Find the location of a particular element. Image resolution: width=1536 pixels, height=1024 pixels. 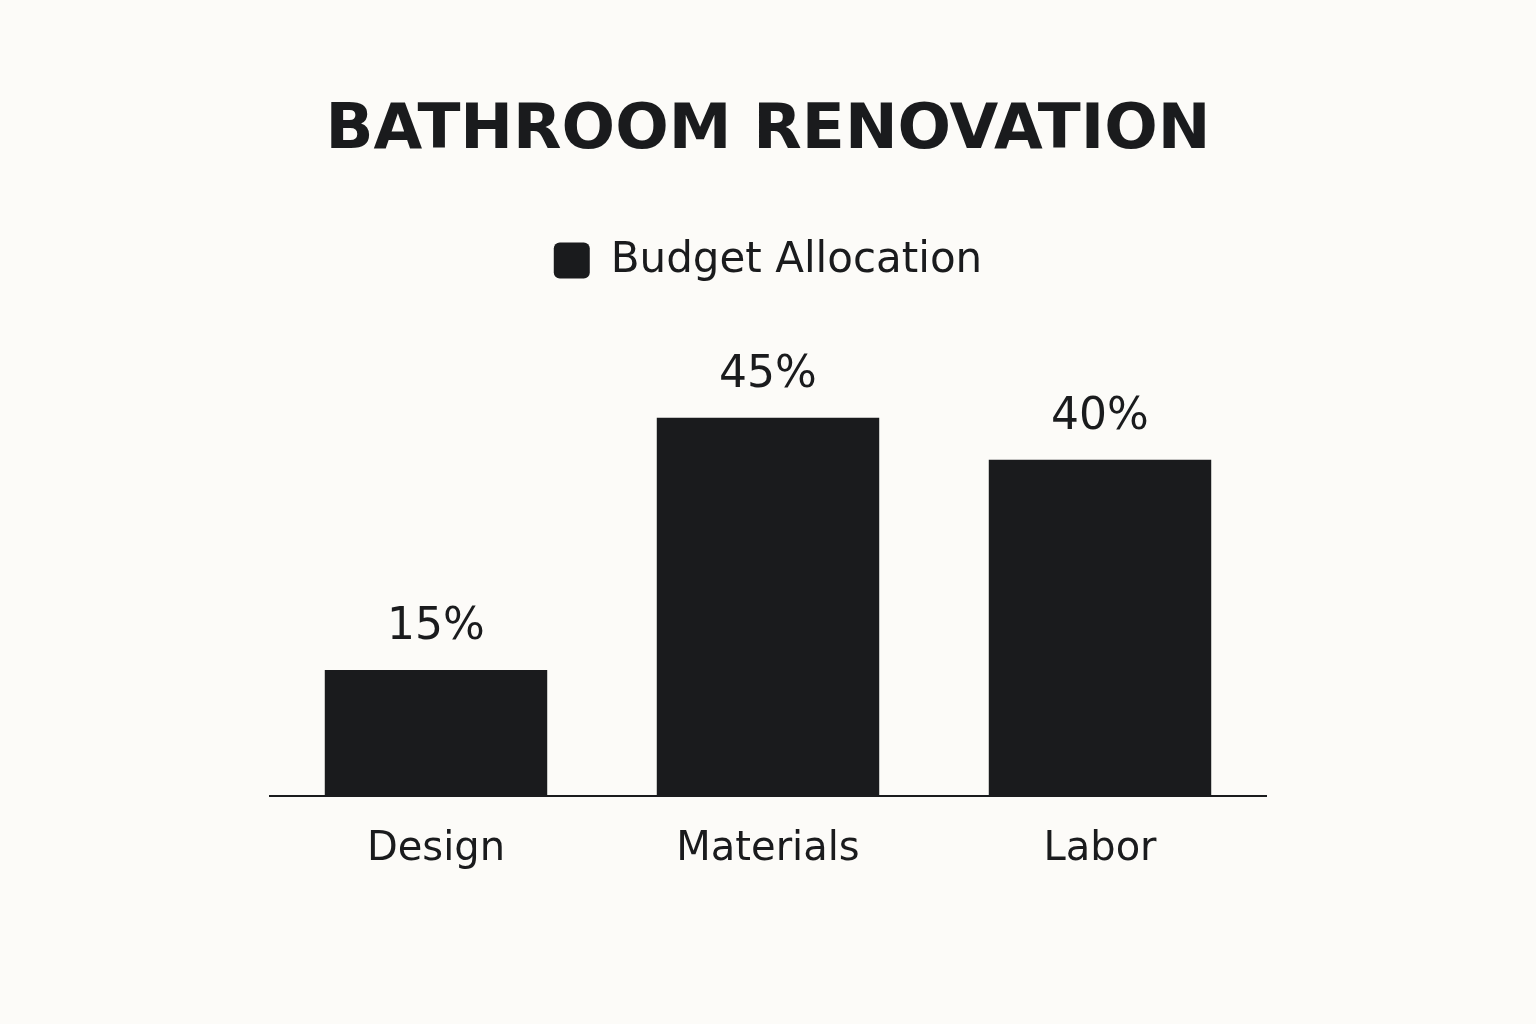

x-tick-label: Materials is located at coordinates (768, 846).